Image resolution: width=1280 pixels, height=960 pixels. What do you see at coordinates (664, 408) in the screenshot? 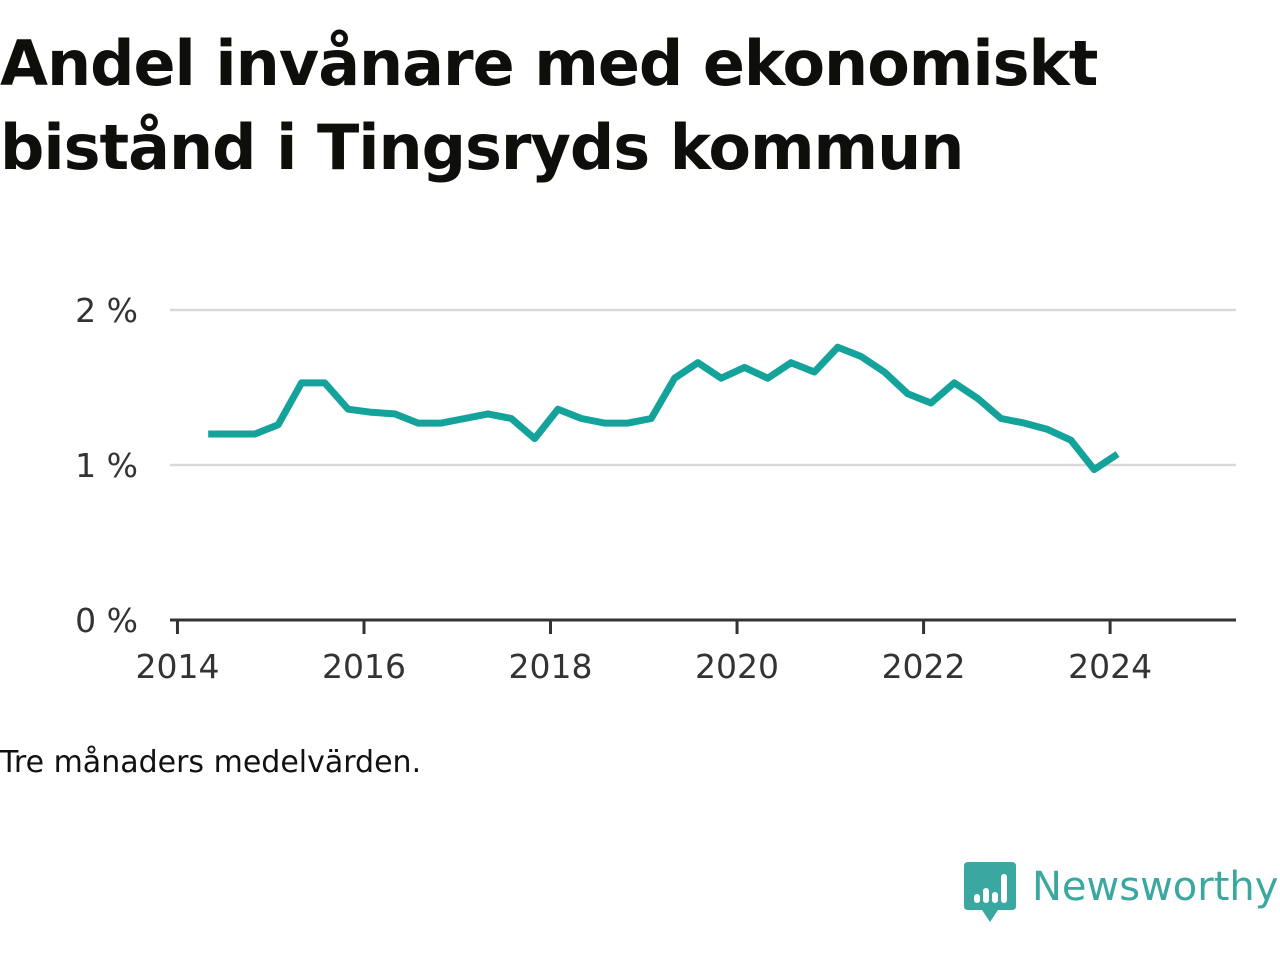
I see `series-line` at bounding box center [664, 408].